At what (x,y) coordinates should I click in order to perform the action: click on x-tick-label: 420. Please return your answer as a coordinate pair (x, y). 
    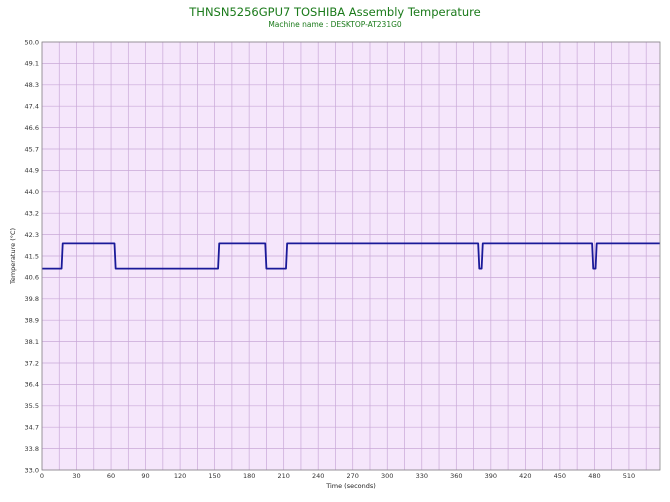
    Looking at the image, I should click on (525, 476).